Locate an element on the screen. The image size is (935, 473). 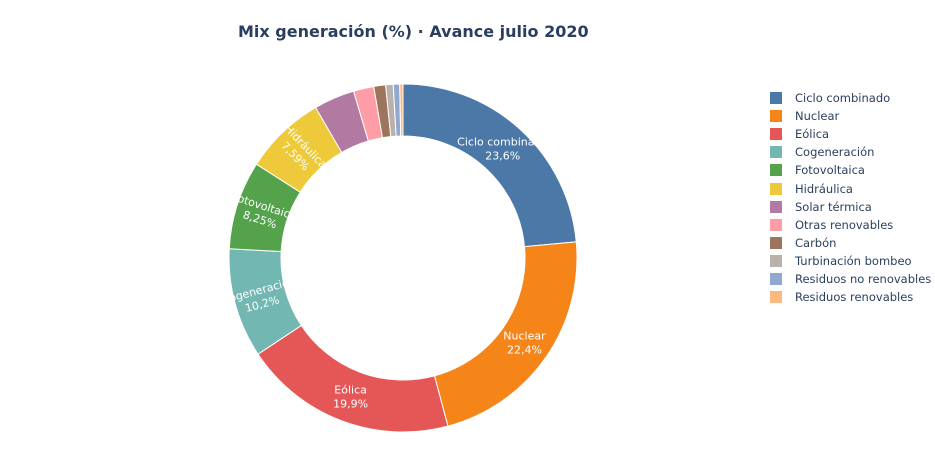
legend-item: Hidráulica is located at coordinates (850, 188).